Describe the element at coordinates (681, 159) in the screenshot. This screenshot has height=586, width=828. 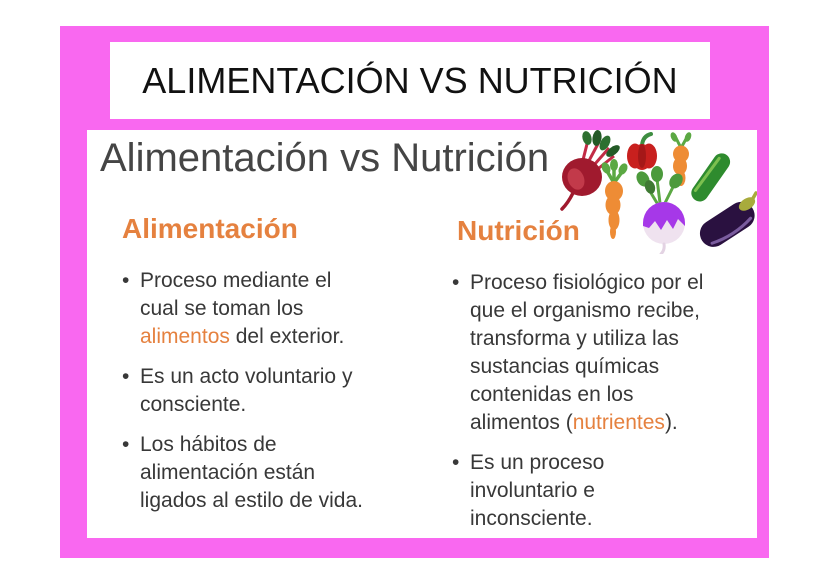
I see `carrot-small-icon` at that location.